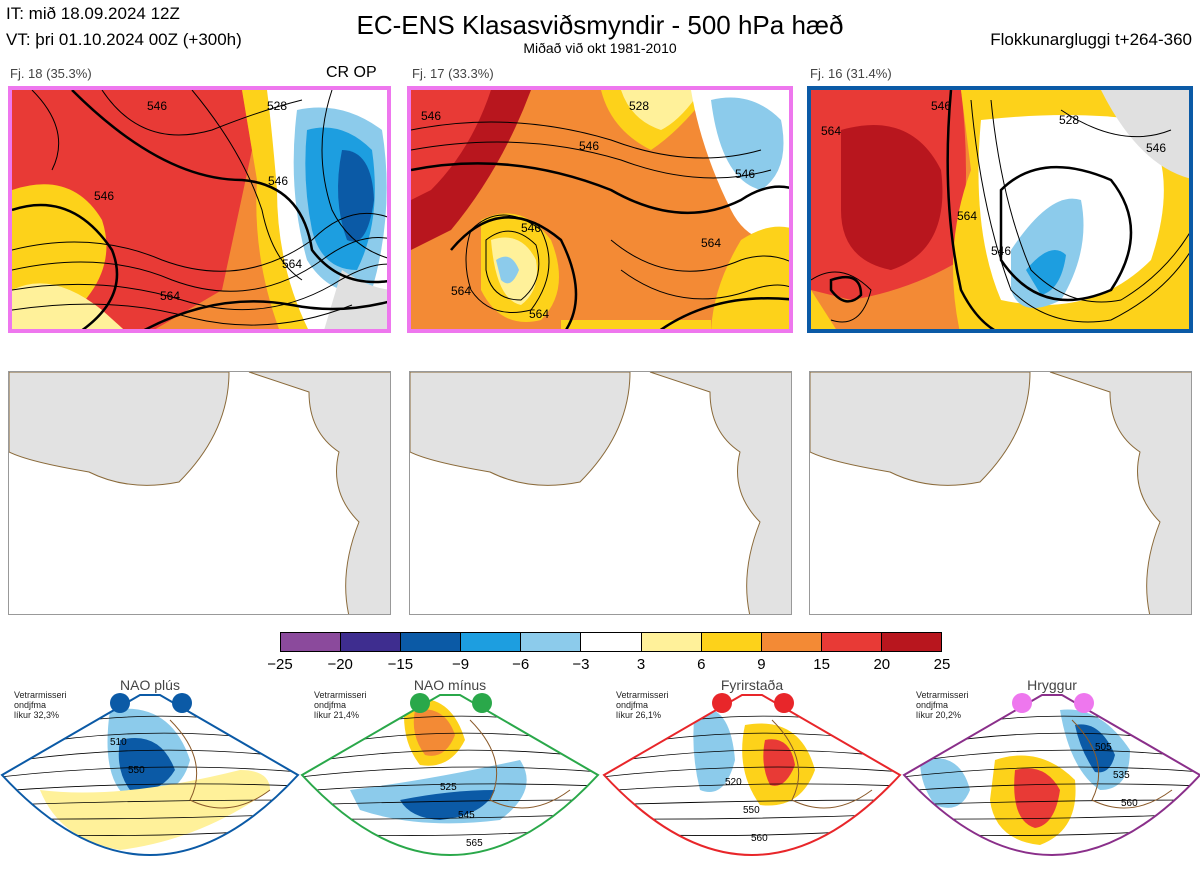 The image size is (1200, 871). Describe the element at coordinates (639, 715) in the screenshot. I see `regime-note: líkur 26,1%` at that location.